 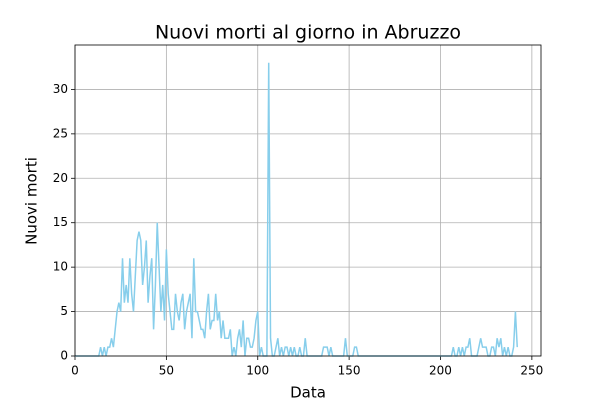 I want to click on y-tick-label: 25, so click(x=60, y=133).